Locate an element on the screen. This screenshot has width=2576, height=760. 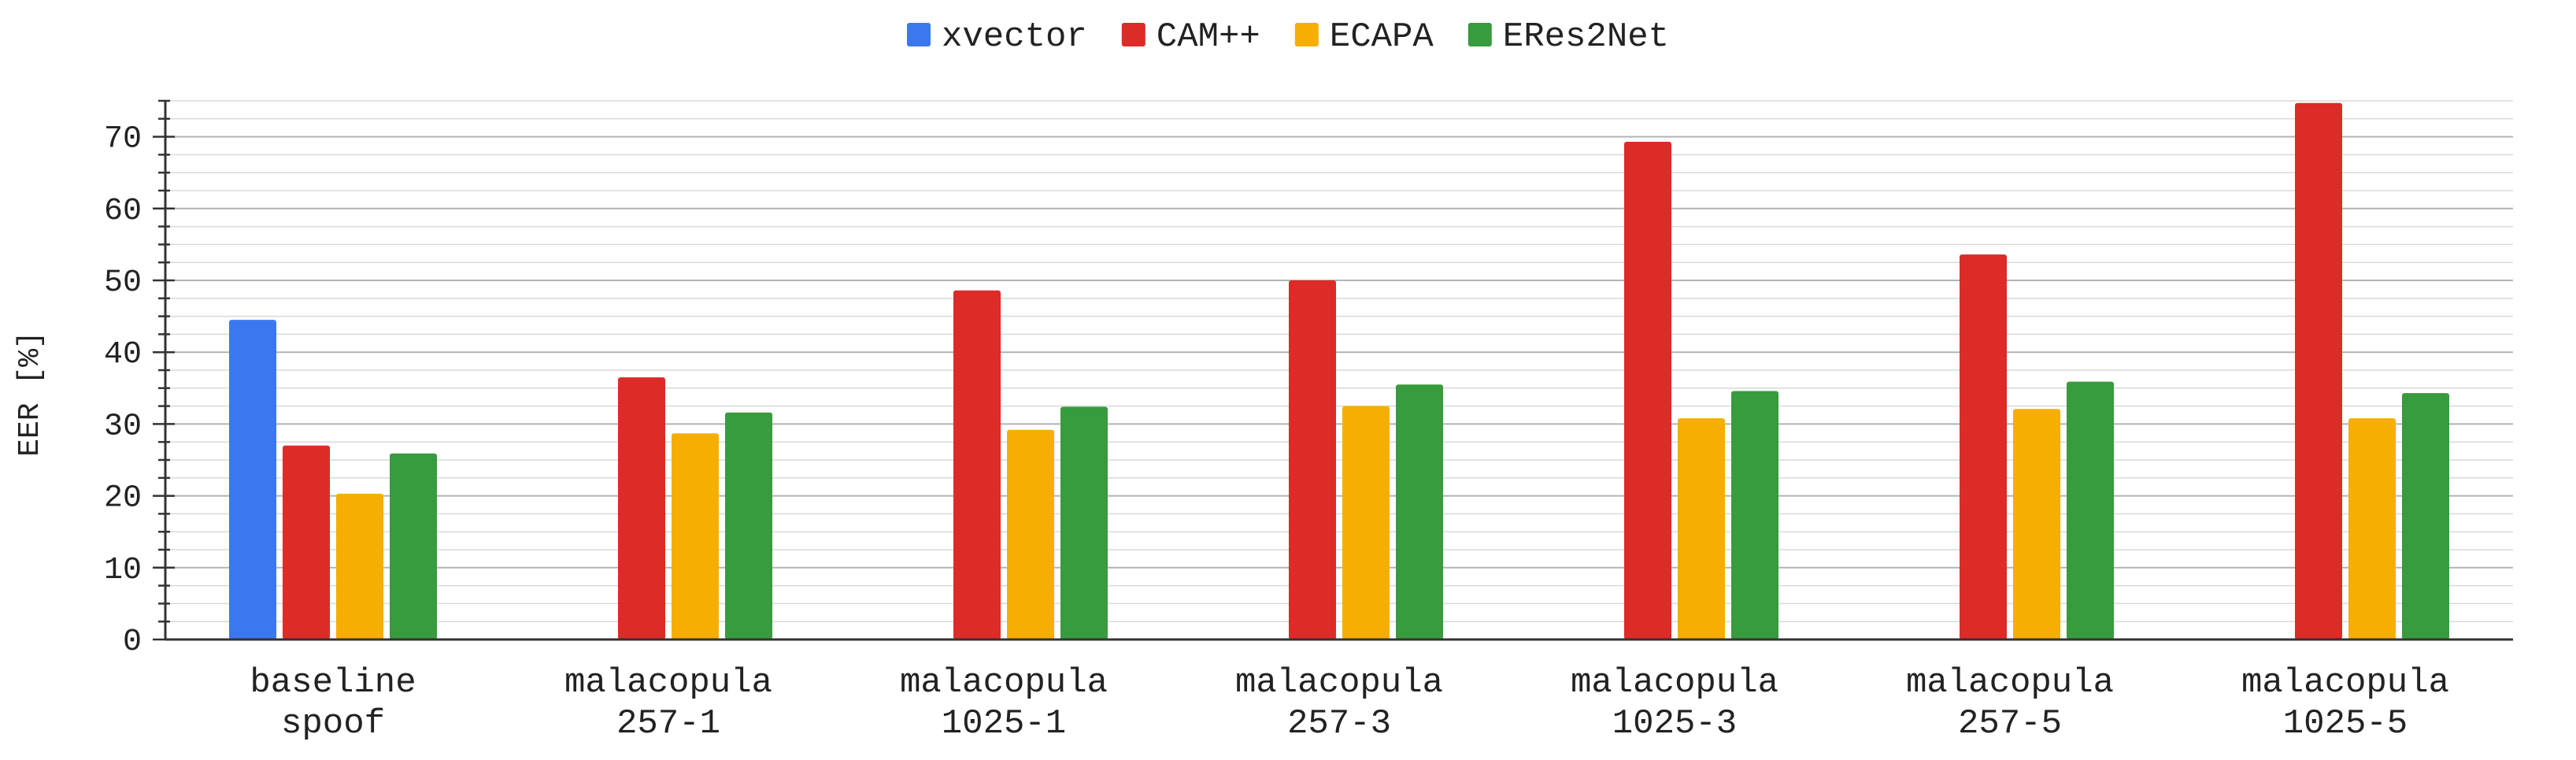
y-tick-label: 70 is located at coordinates (123, 140).